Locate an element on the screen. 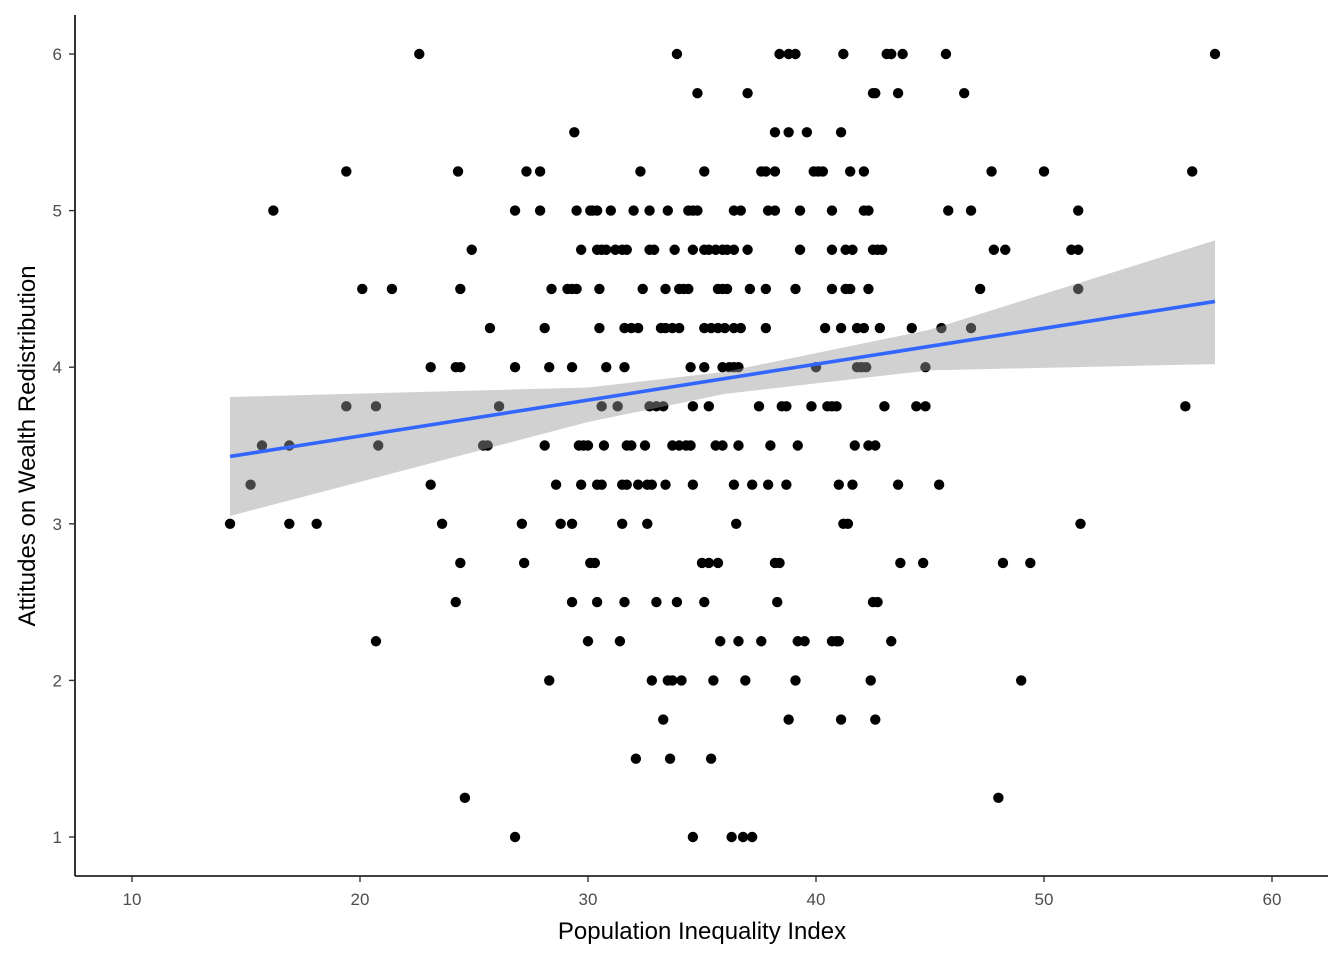 This screenshot has width=1344, height=960. x-tick-label: 30 is located at coordinates (588, 899).